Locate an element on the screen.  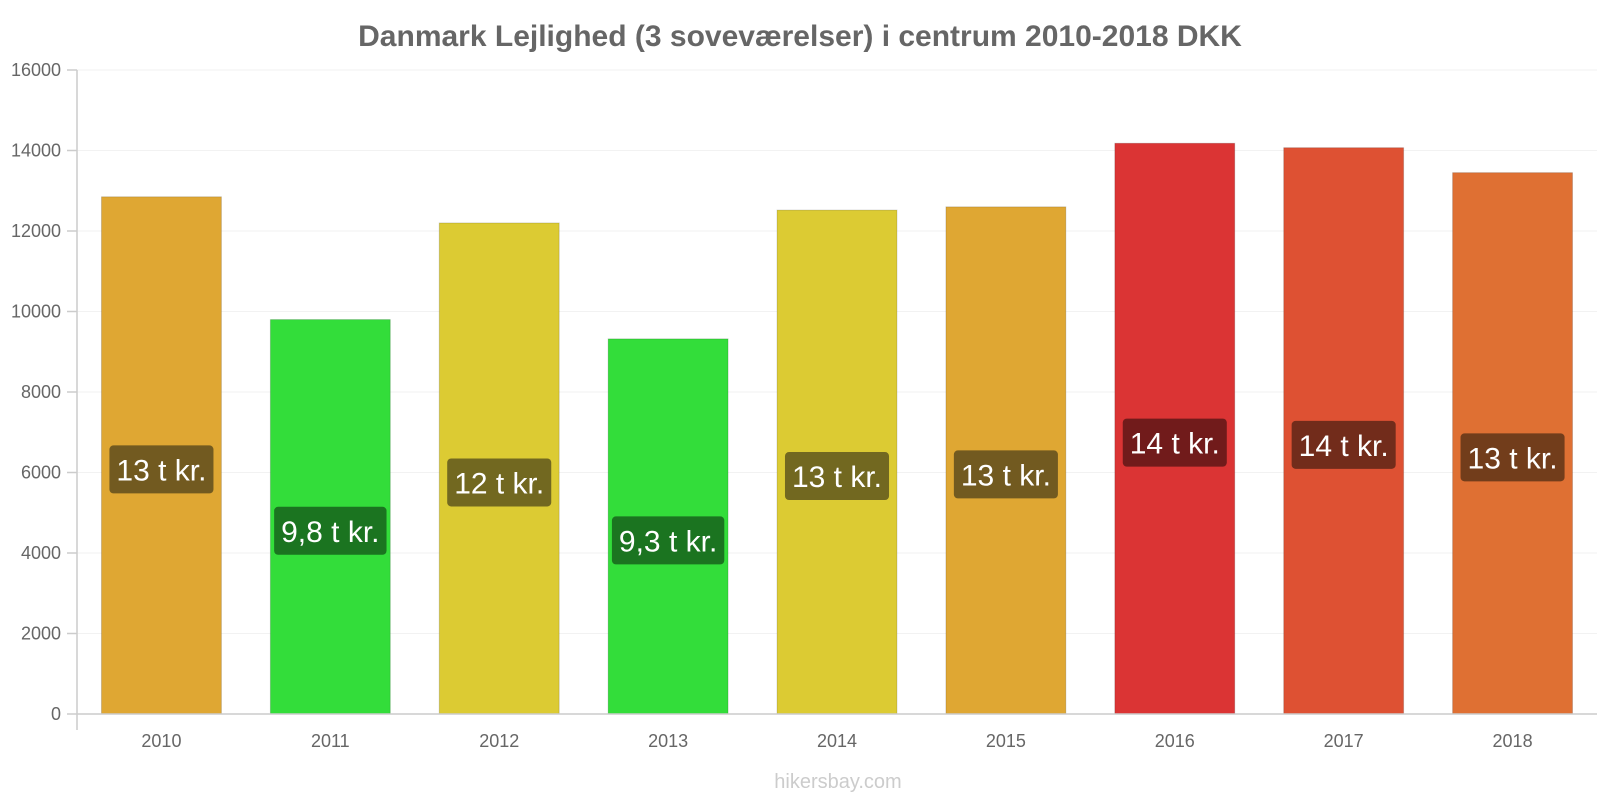
x-tick-label: 2014 is located at coordinates (837, 741).